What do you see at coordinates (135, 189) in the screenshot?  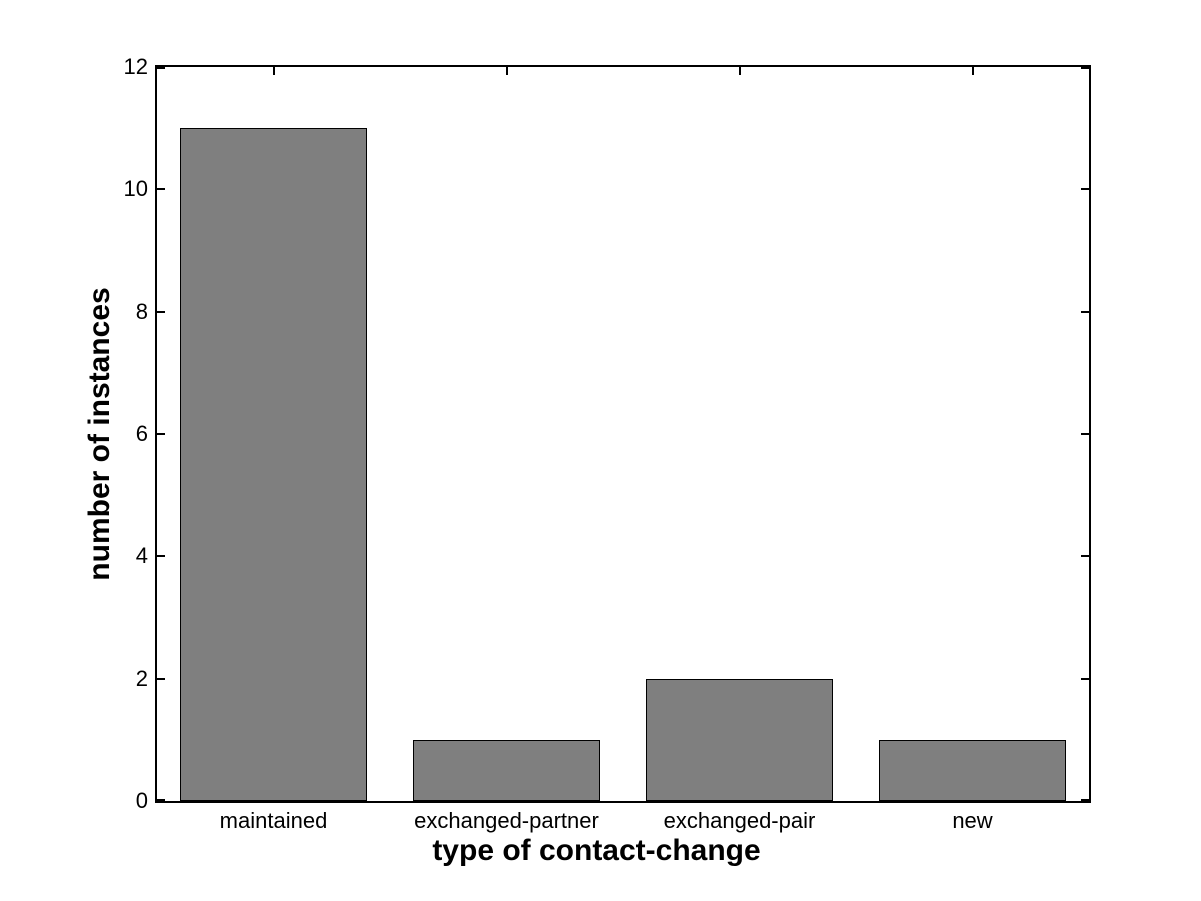 I see `y-tick-label-10: 10` at bounding box center [135, 189].